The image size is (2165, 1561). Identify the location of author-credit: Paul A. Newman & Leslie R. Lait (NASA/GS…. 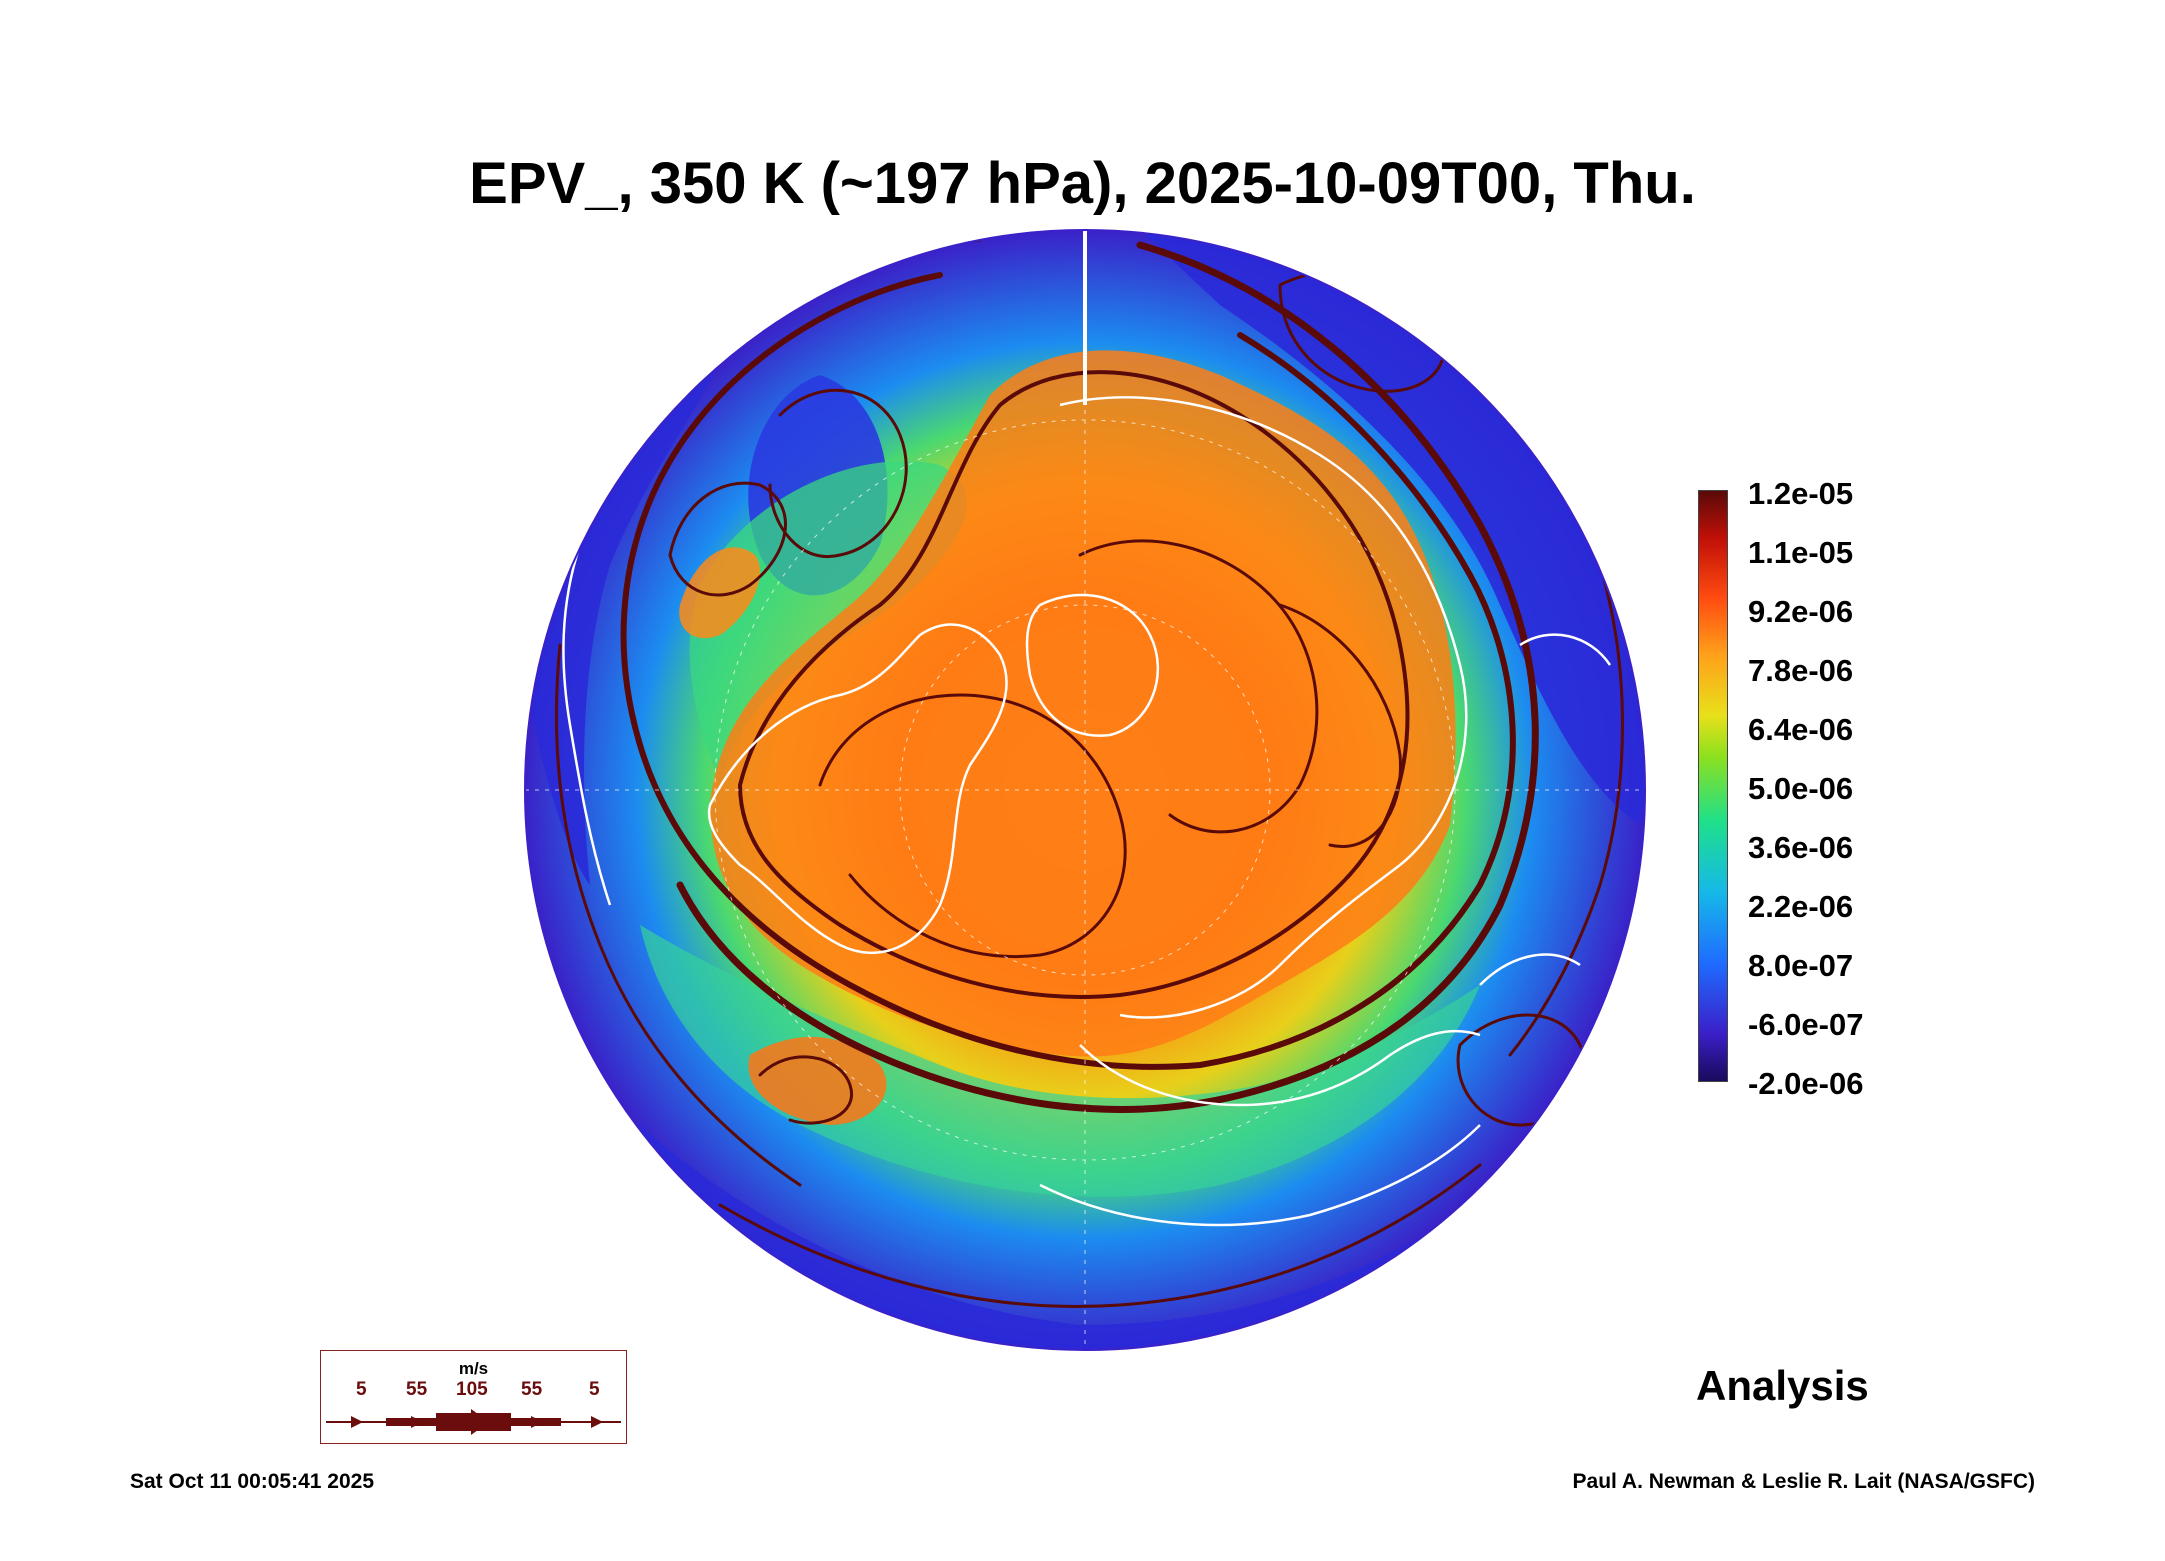
(1803, 1481).